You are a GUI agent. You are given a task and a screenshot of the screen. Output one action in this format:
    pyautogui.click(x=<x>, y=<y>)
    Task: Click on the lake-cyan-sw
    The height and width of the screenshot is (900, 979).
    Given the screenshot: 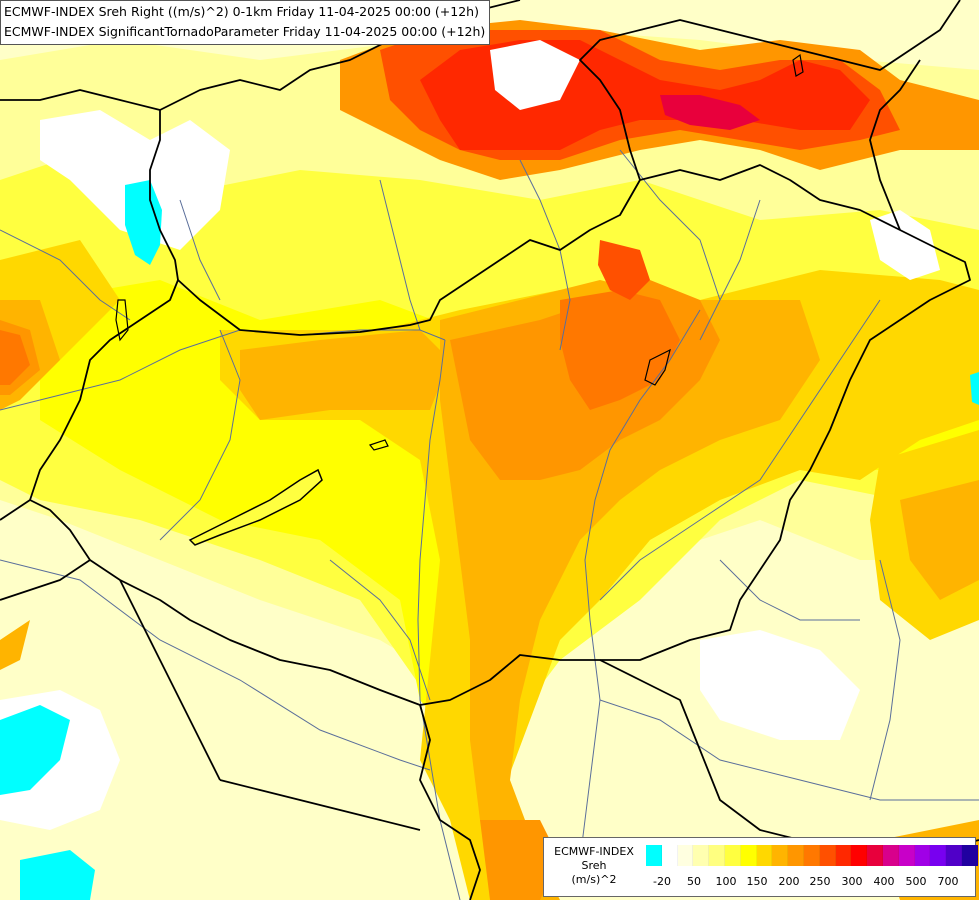 What is the action you would take?
    pyautogui.click(x=35, y=750)
    